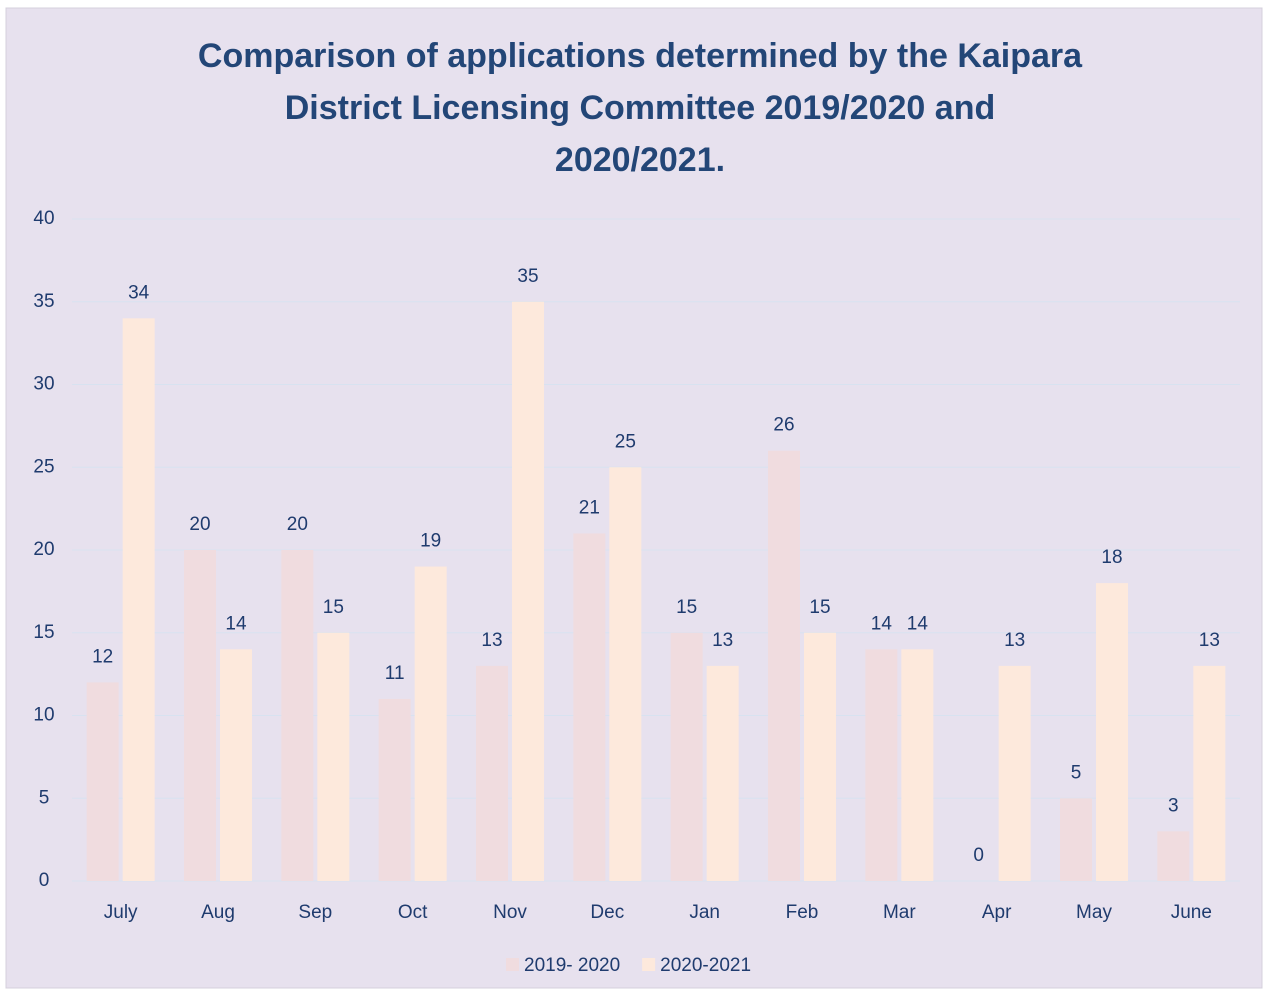 The image size is (1269, 994). I want to click on data-label: 18, so click(1111, 557).